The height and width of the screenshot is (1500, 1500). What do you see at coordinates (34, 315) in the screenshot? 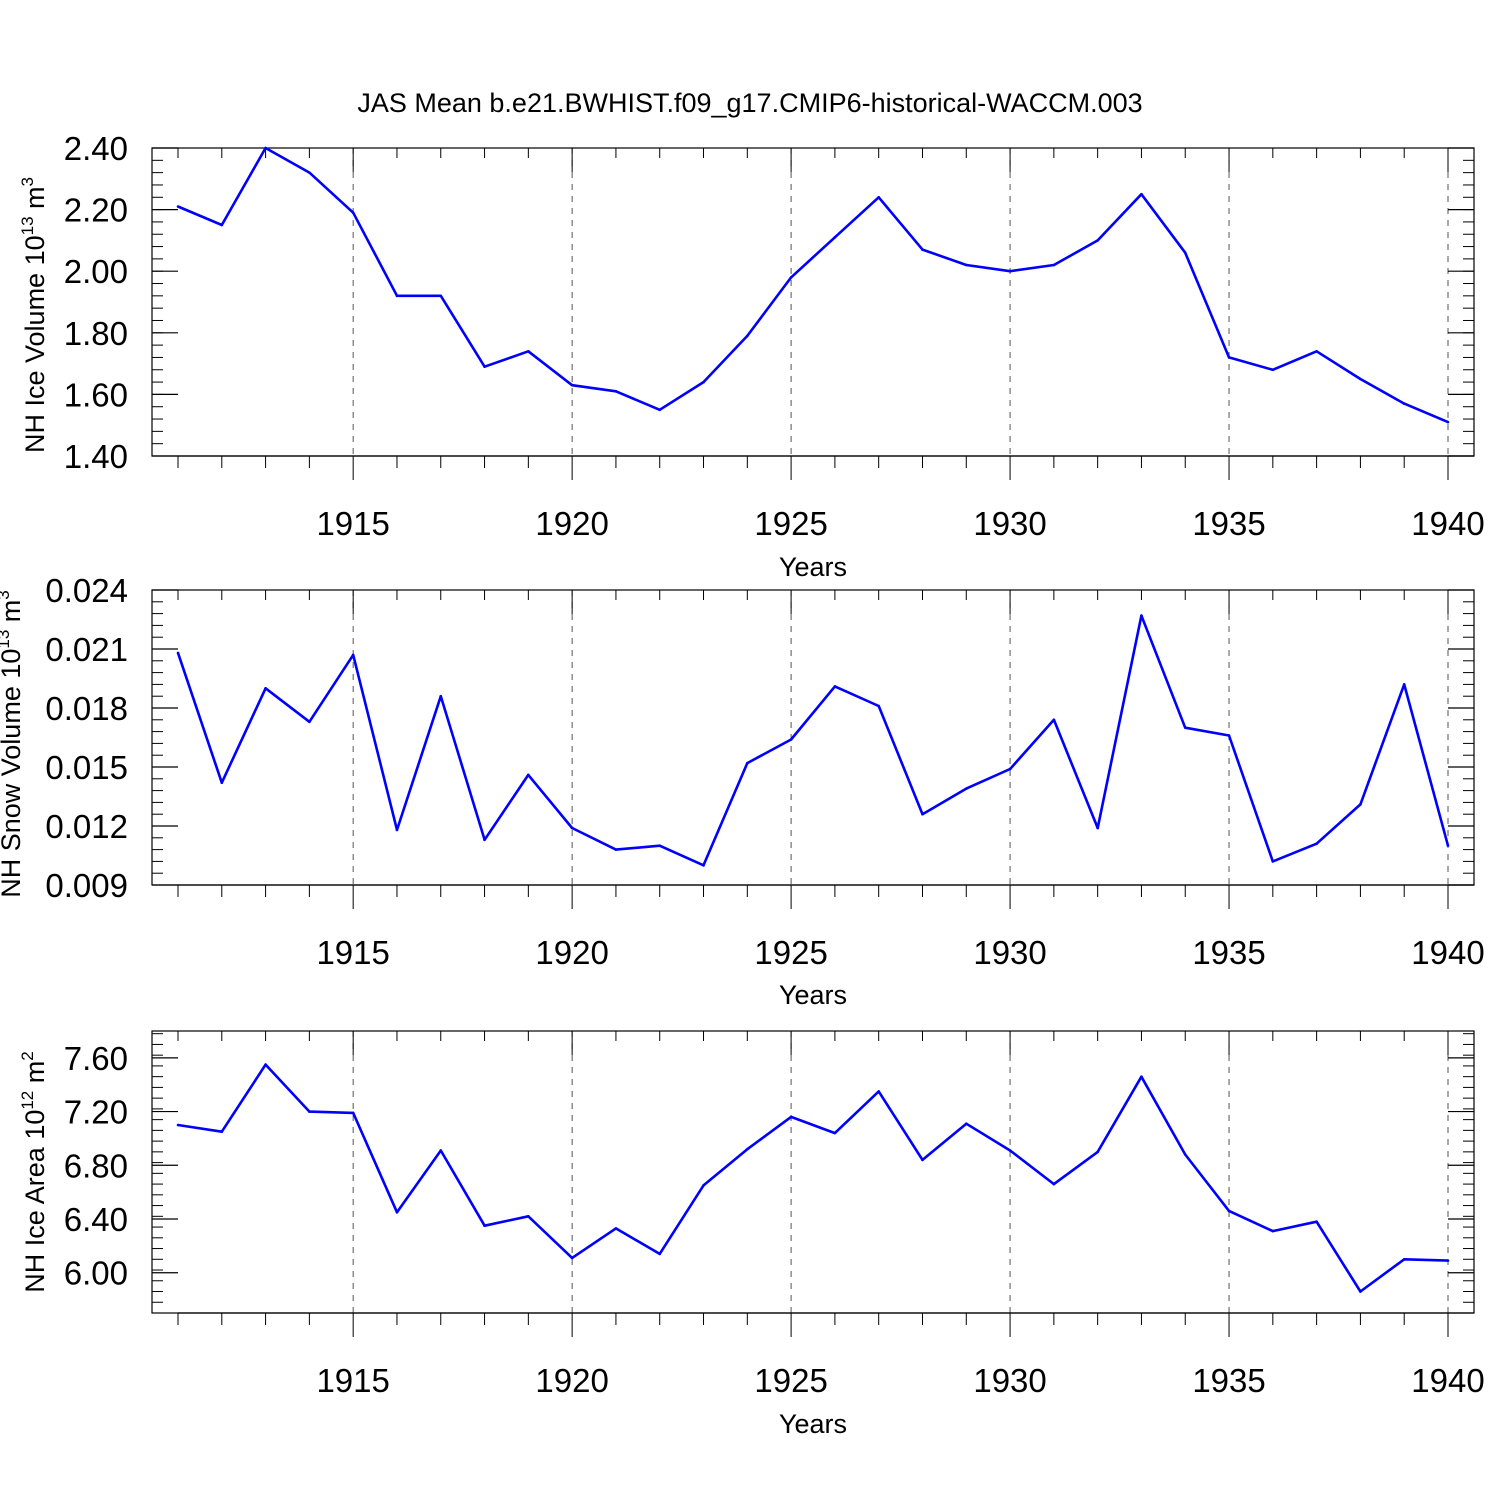
I see `y-axis-label: NH Ice Volume 1013 m3` at bounding box center [34, 315].